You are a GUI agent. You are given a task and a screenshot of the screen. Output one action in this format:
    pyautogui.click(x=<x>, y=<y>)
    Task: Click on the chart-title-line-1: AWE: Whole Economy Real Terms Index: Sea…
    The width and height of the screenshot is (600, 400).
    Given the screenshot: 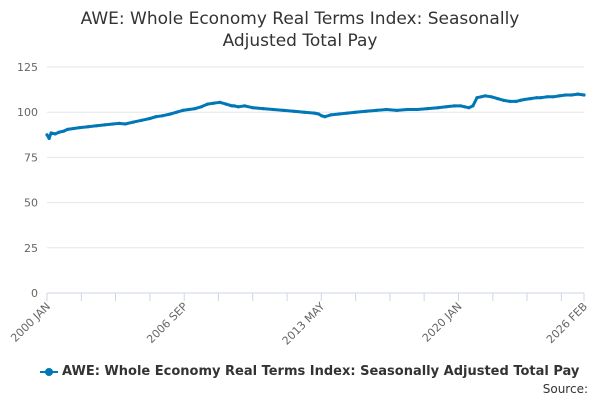 What is the action you would take?
    pyautogui.click(x=300, y=19)
    